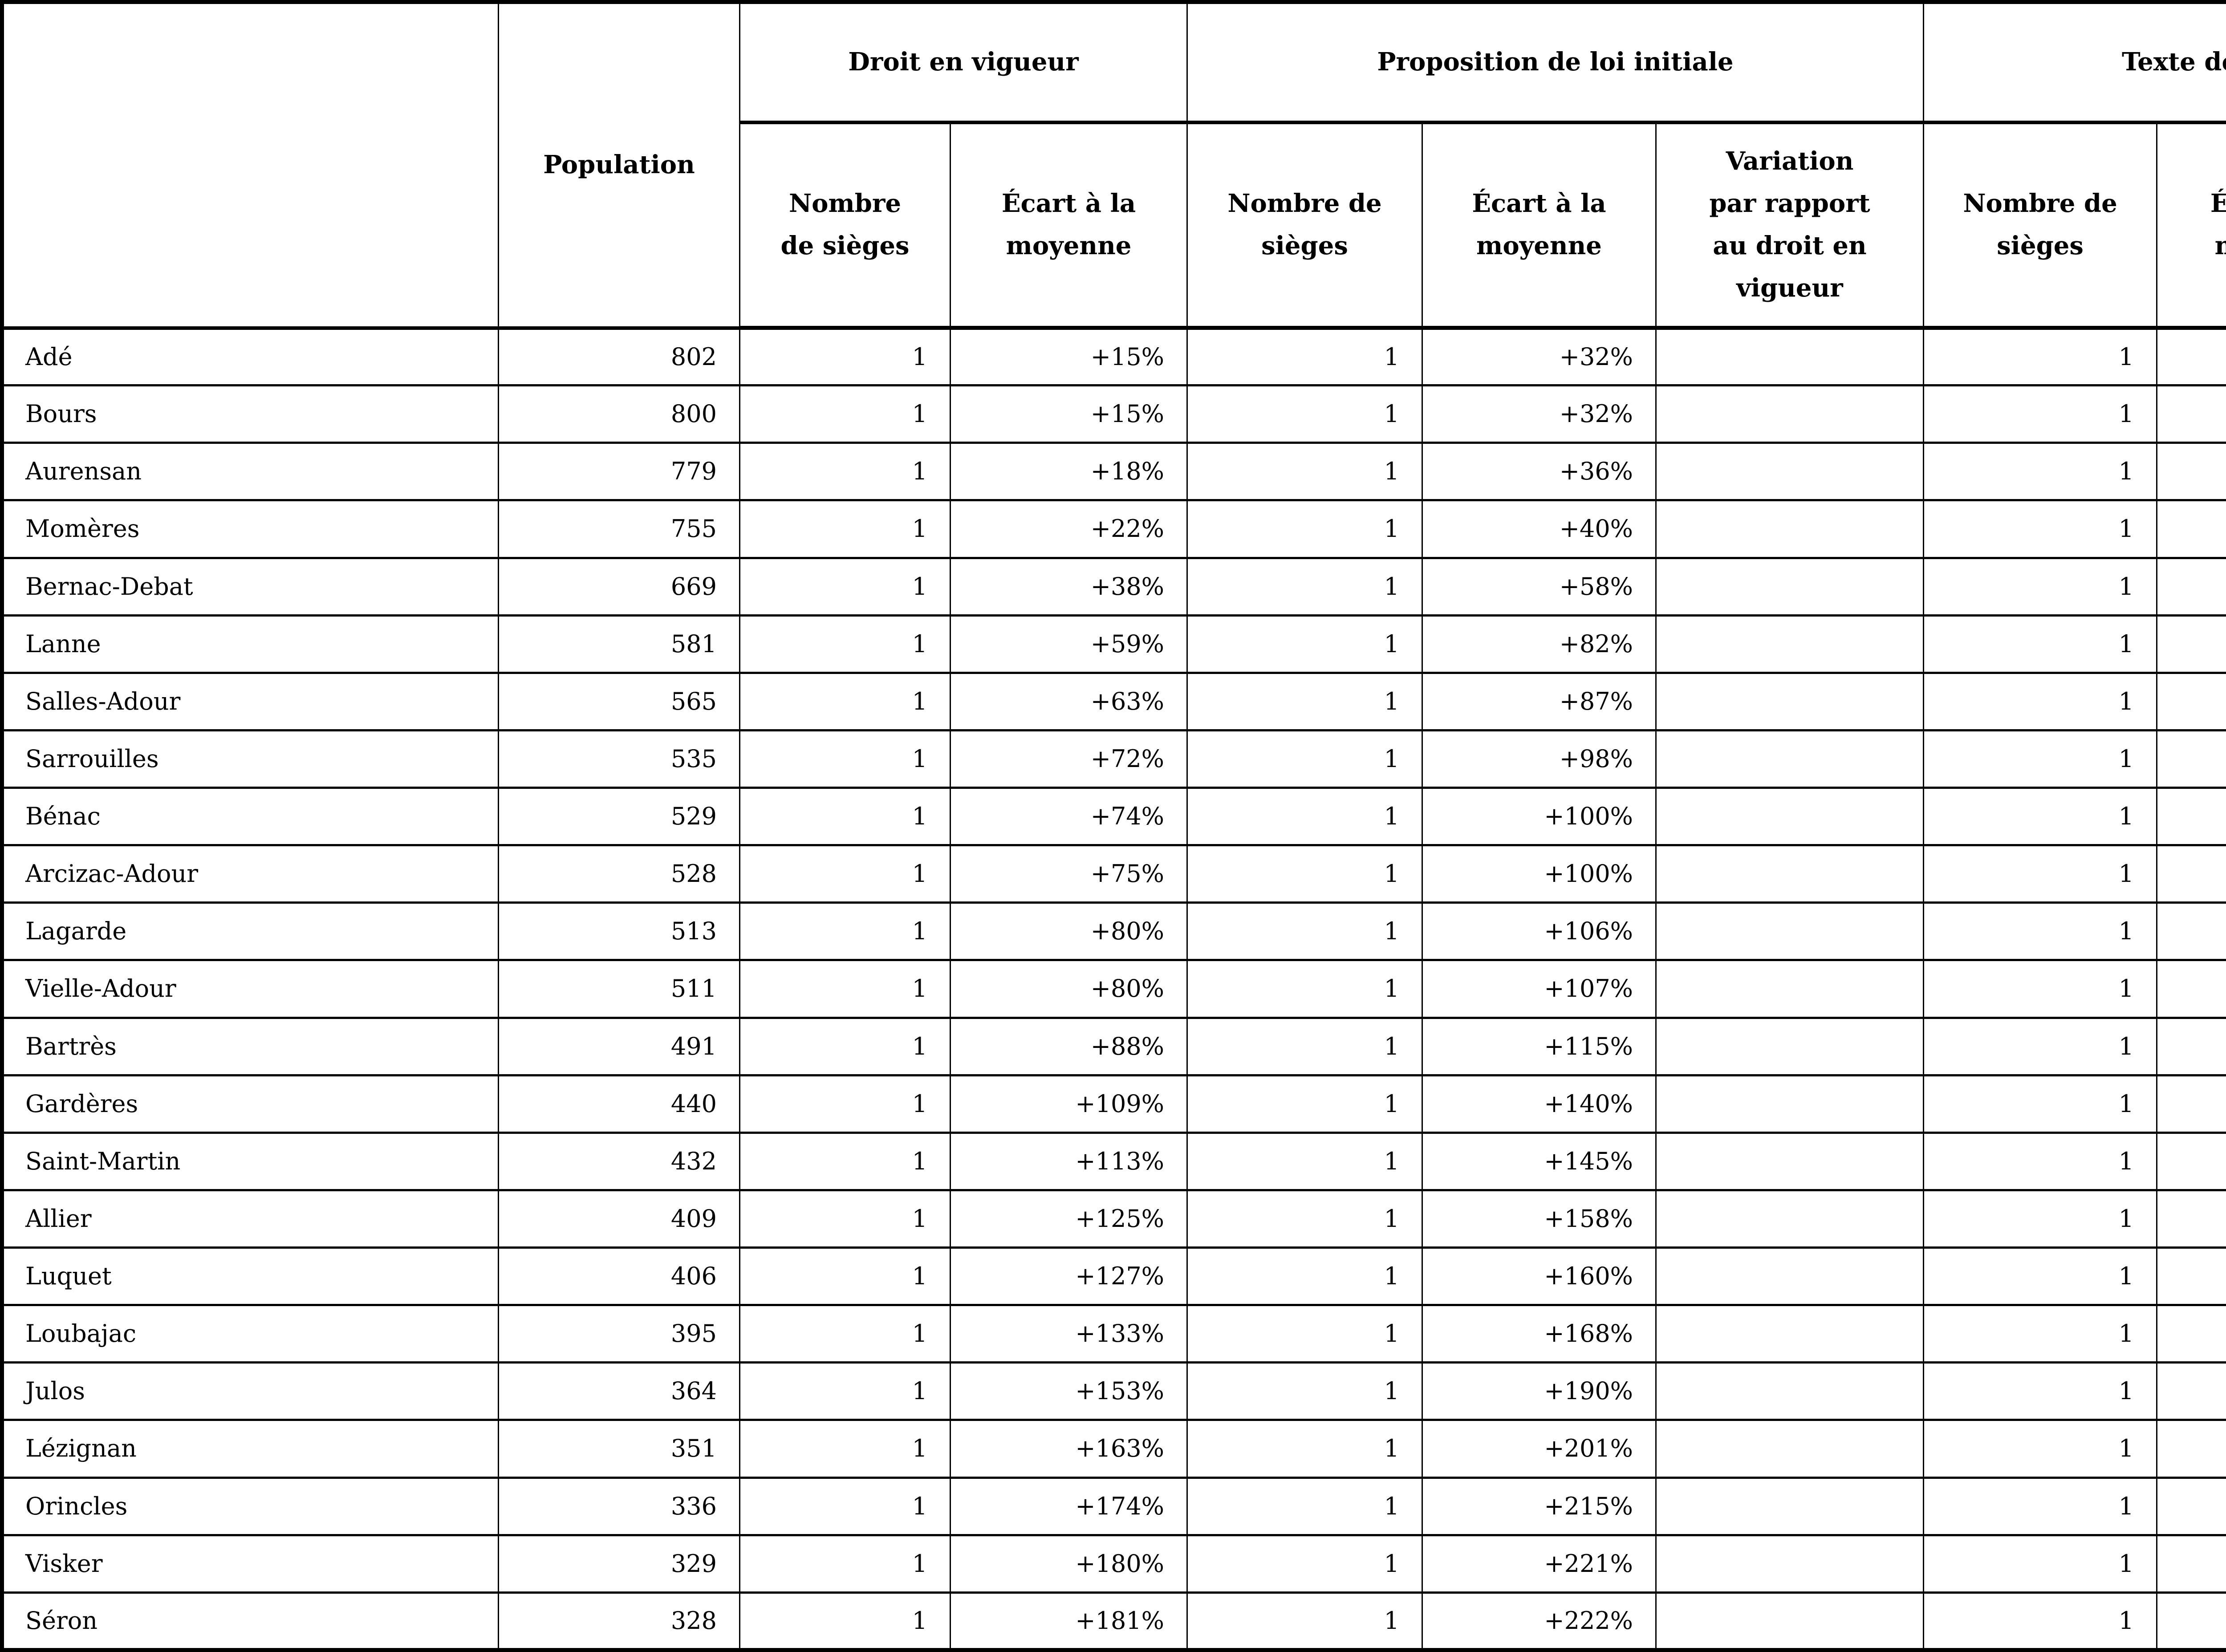 The height and width of the screenshot is (1652, 2226). Describe the element at coordinates (250, 931) in the screenshot. I see `commune-cell: Lagarde` at that location.